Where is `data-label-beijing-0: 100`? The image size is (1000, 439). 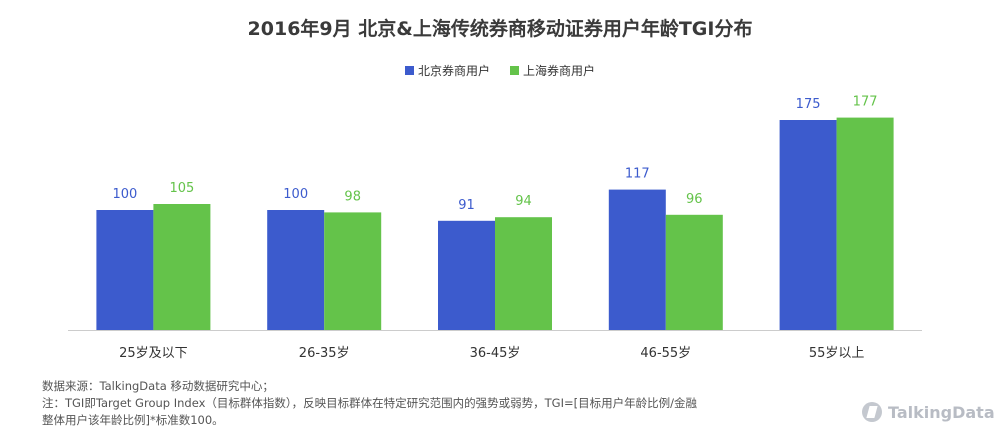 data-label-beijing-0: 100 is located at coordinates (124, 194).